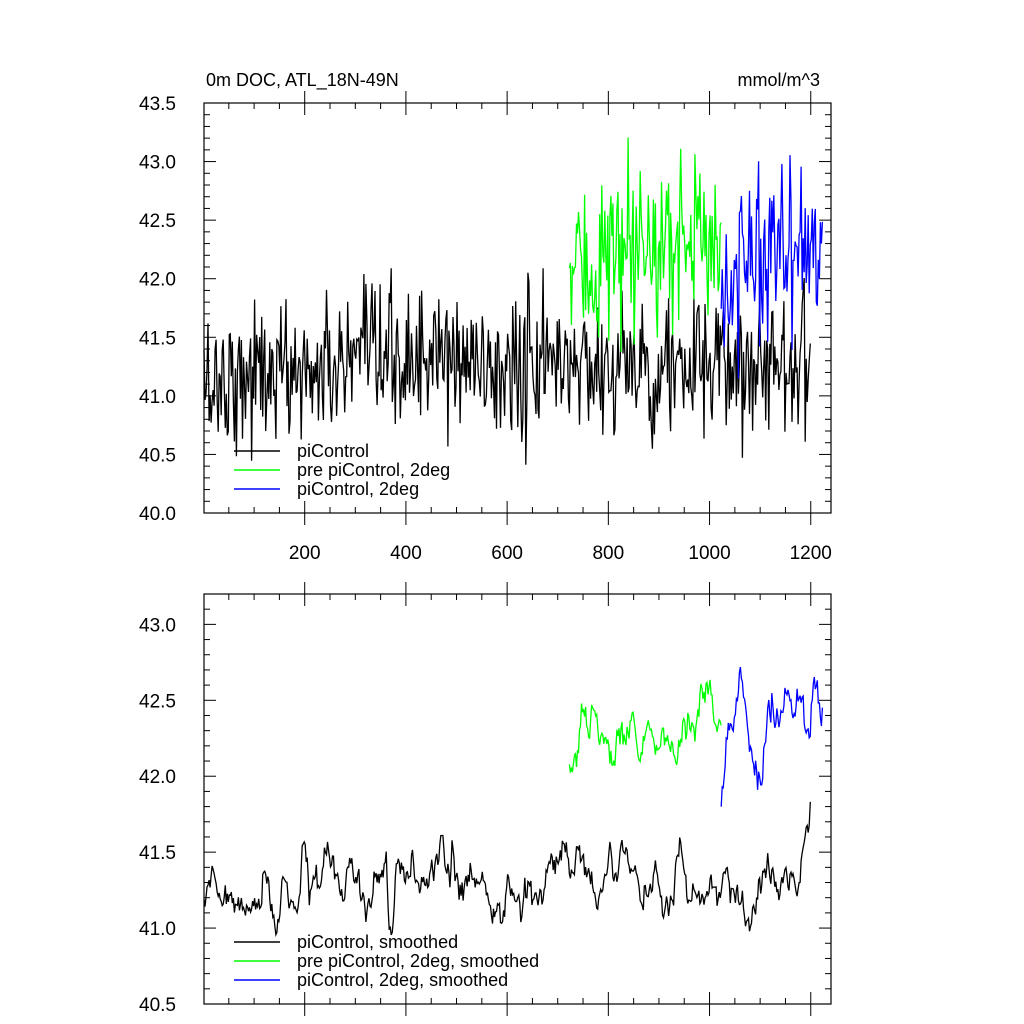 Image resolution: width=1024 pixels, height=1024 pixels. I want to click on x-tick-label: 800, so click(608, 553).